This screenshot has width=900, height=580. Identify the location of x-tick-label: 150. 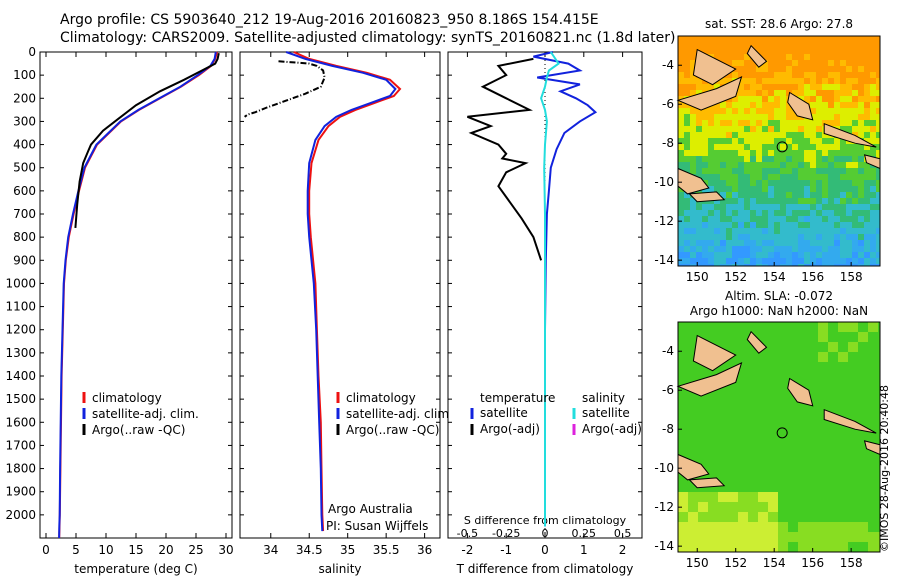
(697, 563).